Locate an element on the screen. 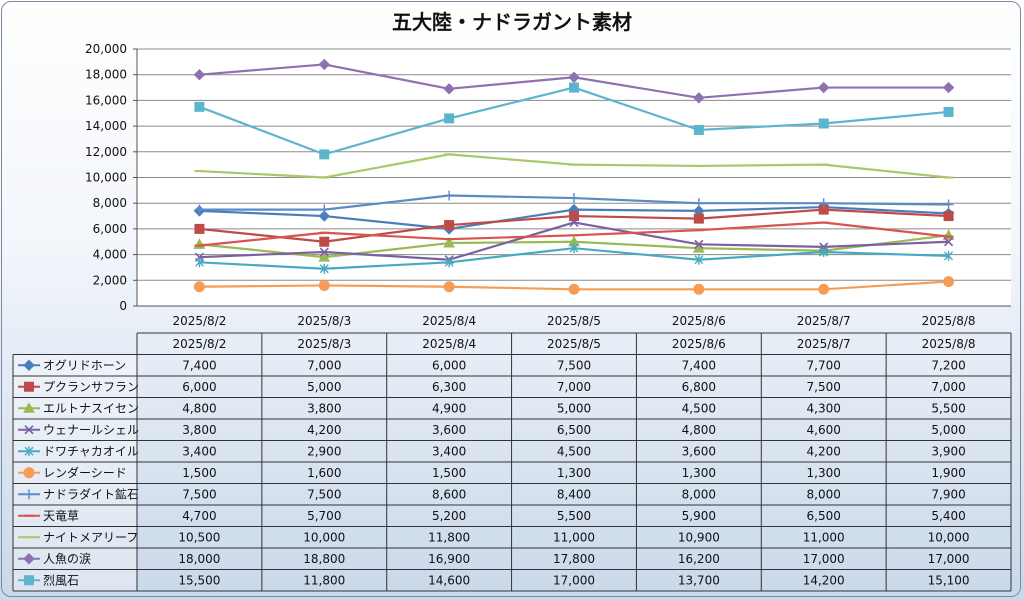 The image size is (1024, 600). x-tick-label: 2025/8/2 is located at coordinates (199, 321).